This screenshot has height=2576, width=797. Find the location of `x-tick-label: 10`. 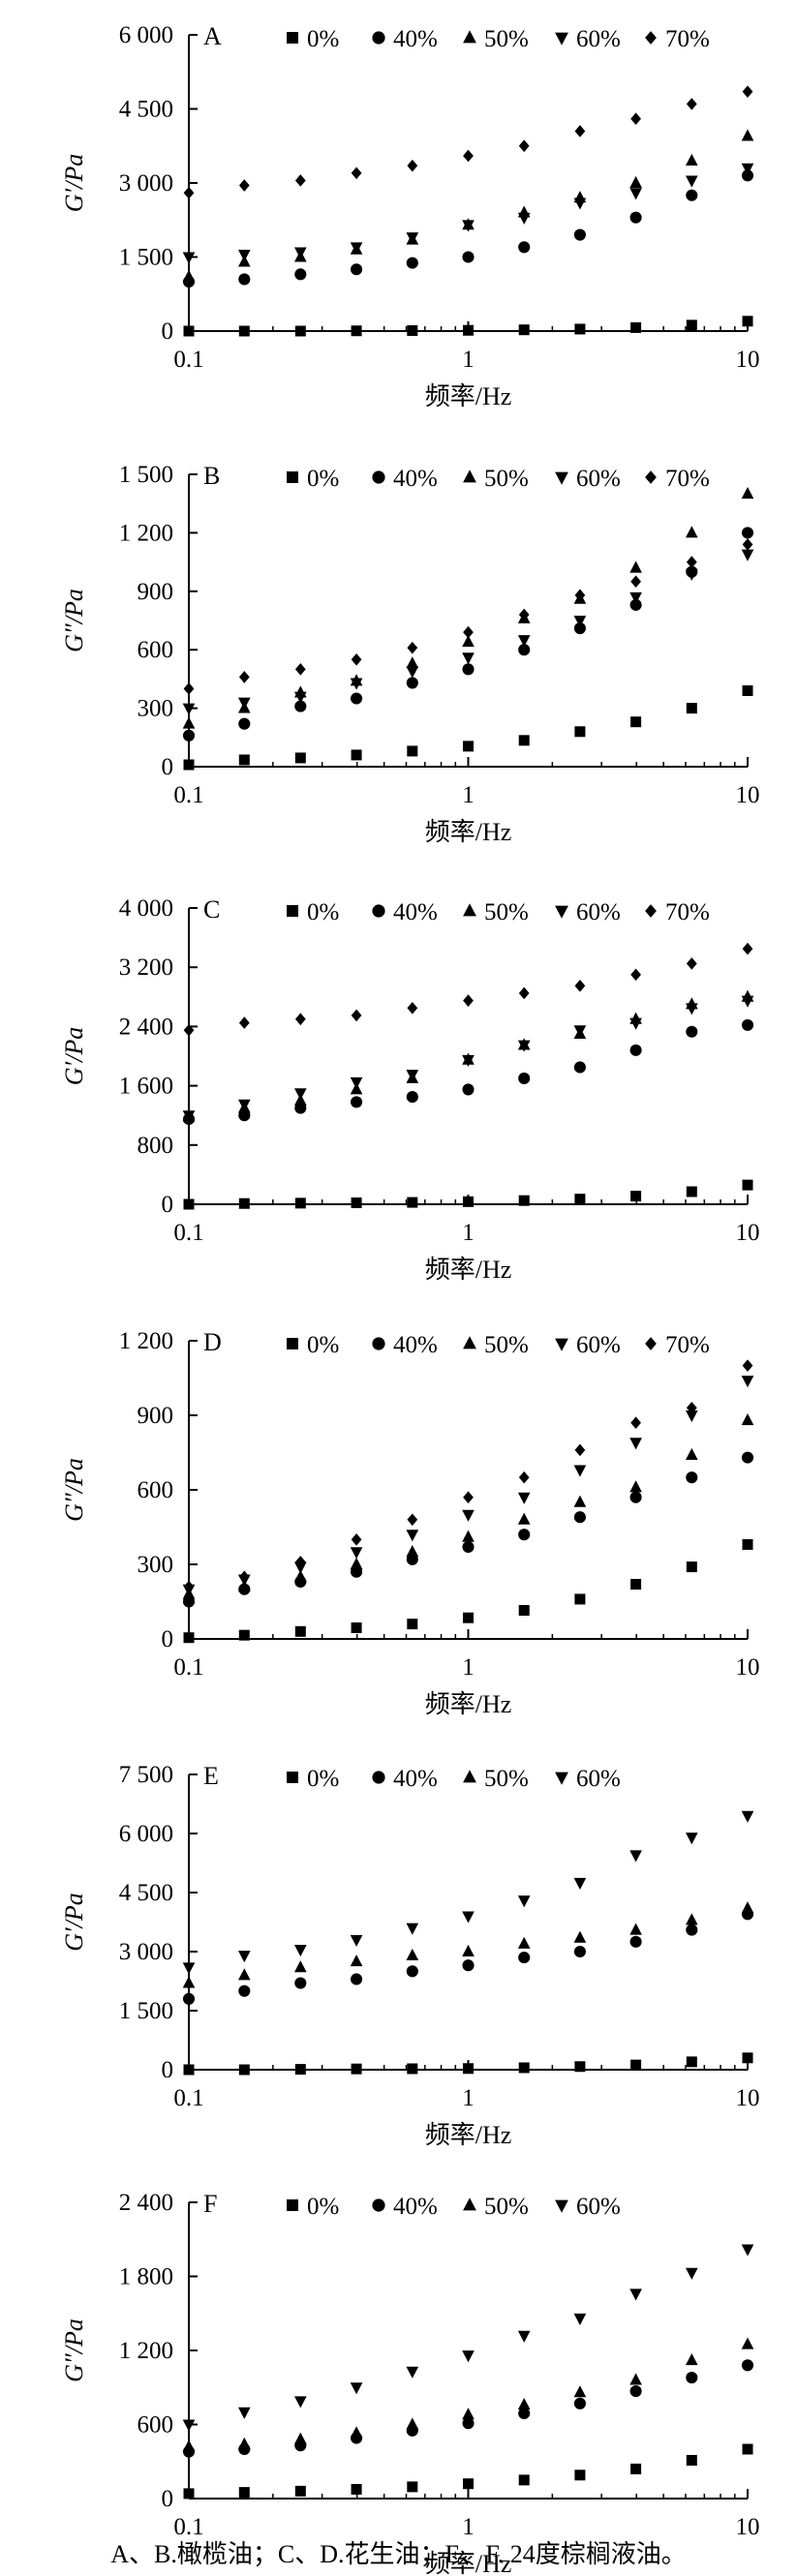

x-tick-label: 10 is located at coordinates (748, 1233).